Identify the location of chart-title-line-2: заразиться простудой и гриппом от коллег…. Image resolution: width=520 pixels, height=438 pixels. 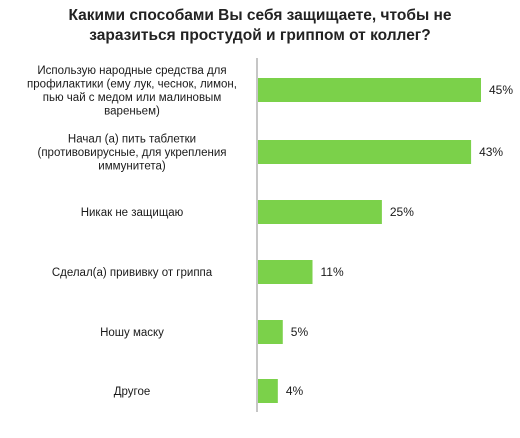
(260, 35).